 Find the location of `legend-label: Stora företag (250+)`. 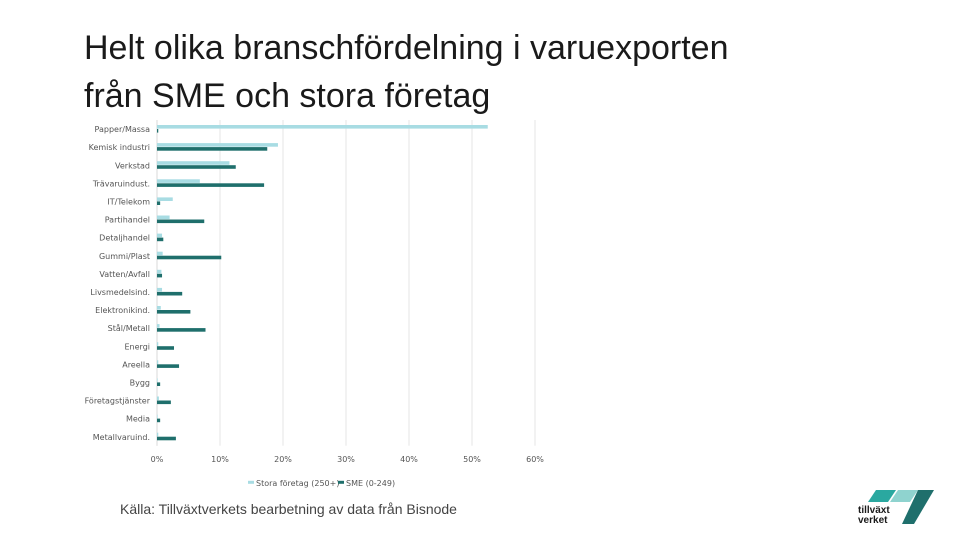

legend-label: Stora företag (250+) is located at coordinates (297, 483).